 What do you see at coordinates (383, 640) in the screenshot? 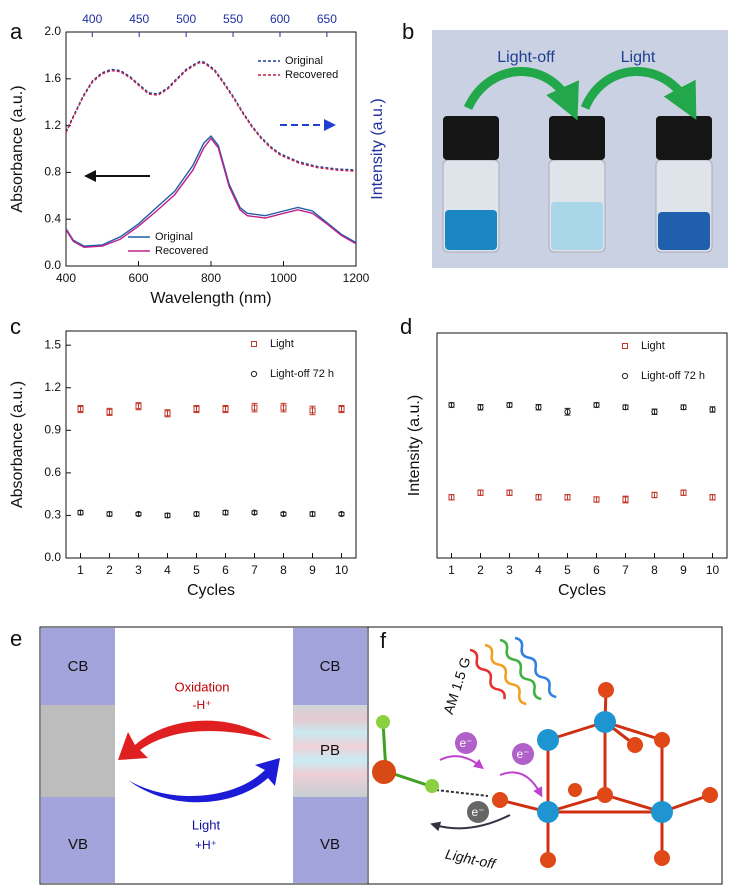
I see `panel-label: f` at bounding box center [383, 640].